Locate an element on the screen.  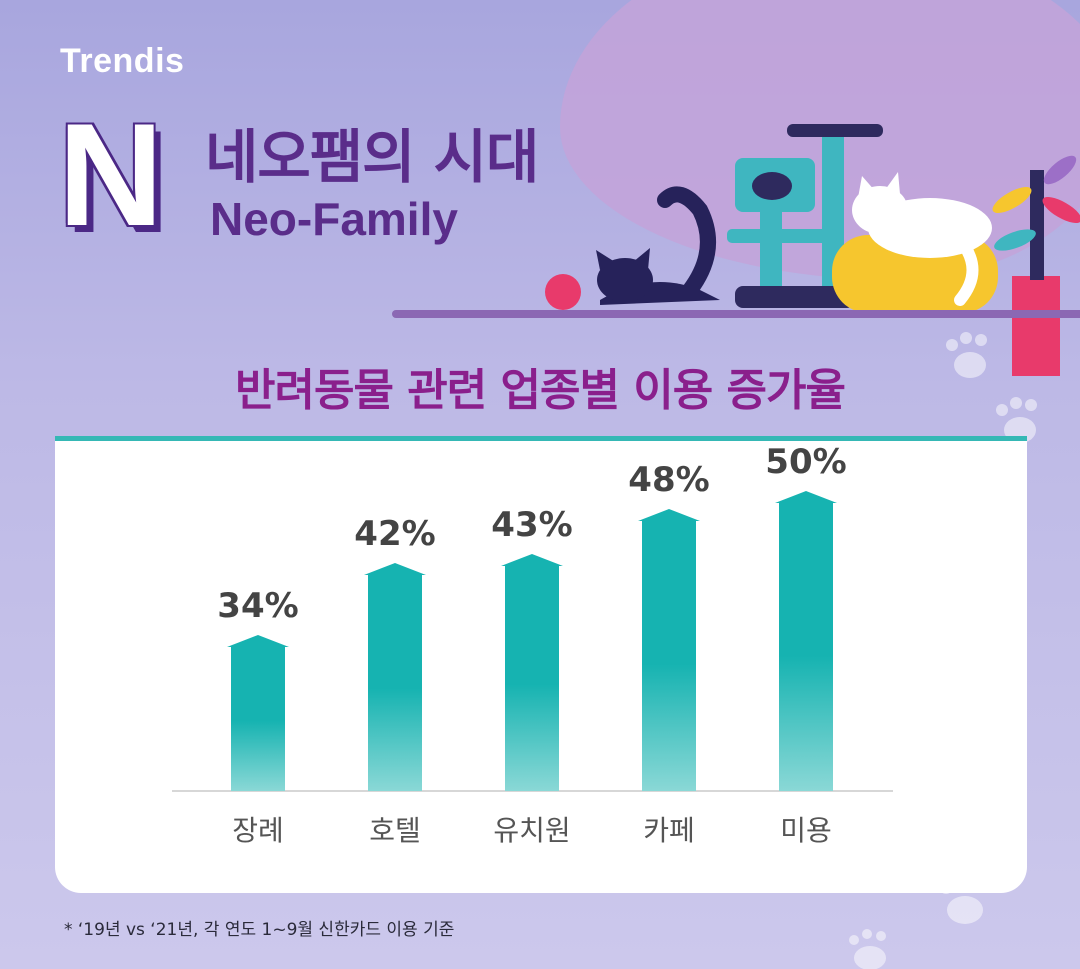
data-label: 48% is located at coordinates (668, 480).